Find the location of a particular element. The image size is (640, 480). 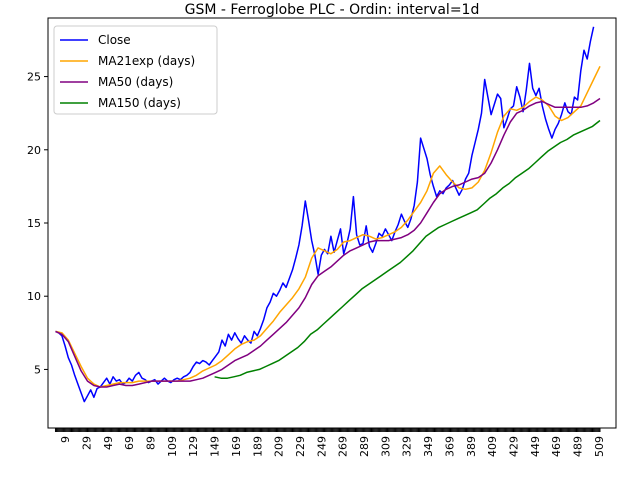

x-tick-label: 249 is located at coordinates (321, 446).